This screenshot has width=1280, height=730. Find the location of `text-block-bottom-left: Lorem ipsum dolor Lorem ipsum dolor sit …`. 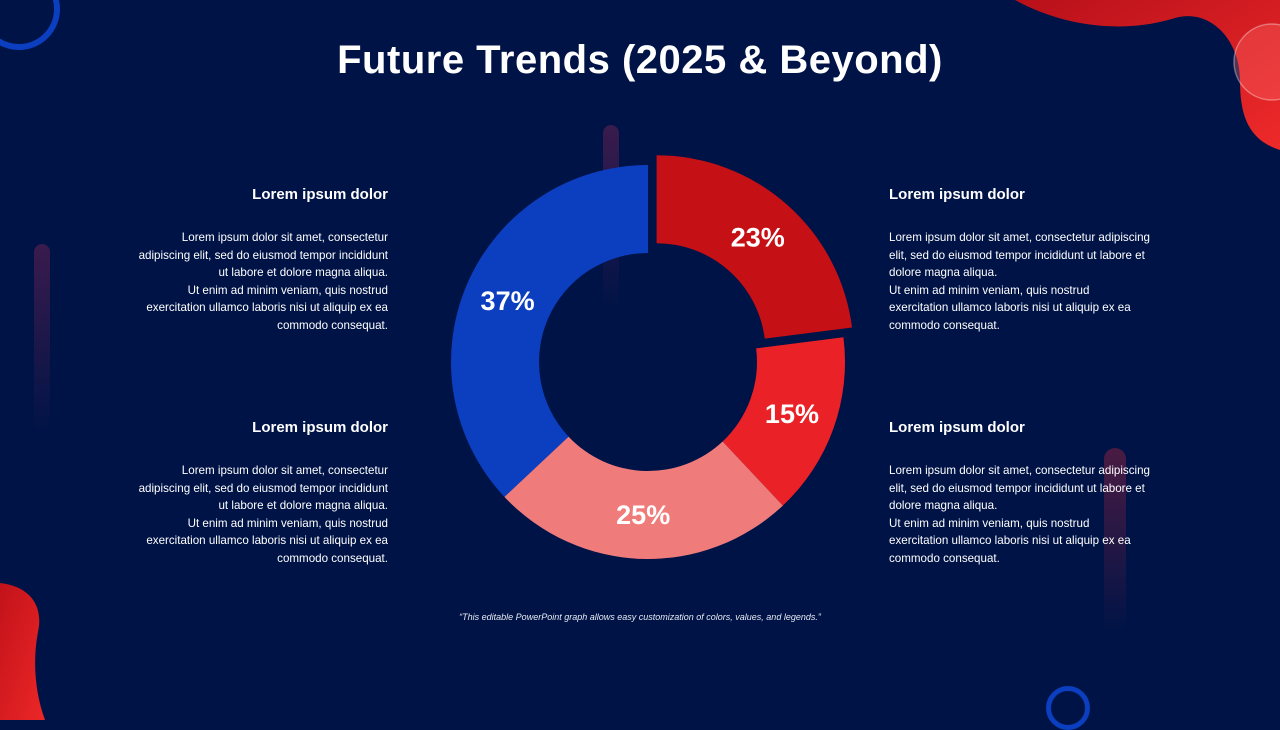

text-block-bottom-left: Lorem ipsum dolor Lorem ipsum dolor sit … is located at coordinates (246, 493).